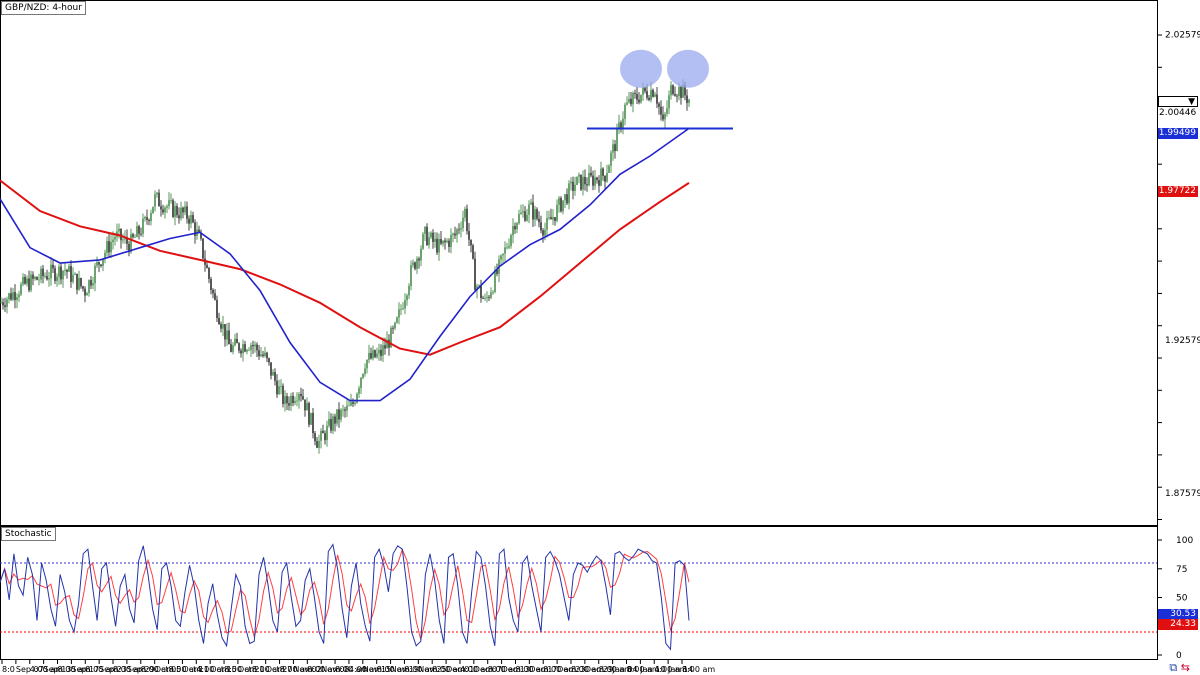 The image size is (1200, 675). Describe the element at coordinates (28, 534) in the screenshot. I see `indicator-title: Stochastic` at that location.